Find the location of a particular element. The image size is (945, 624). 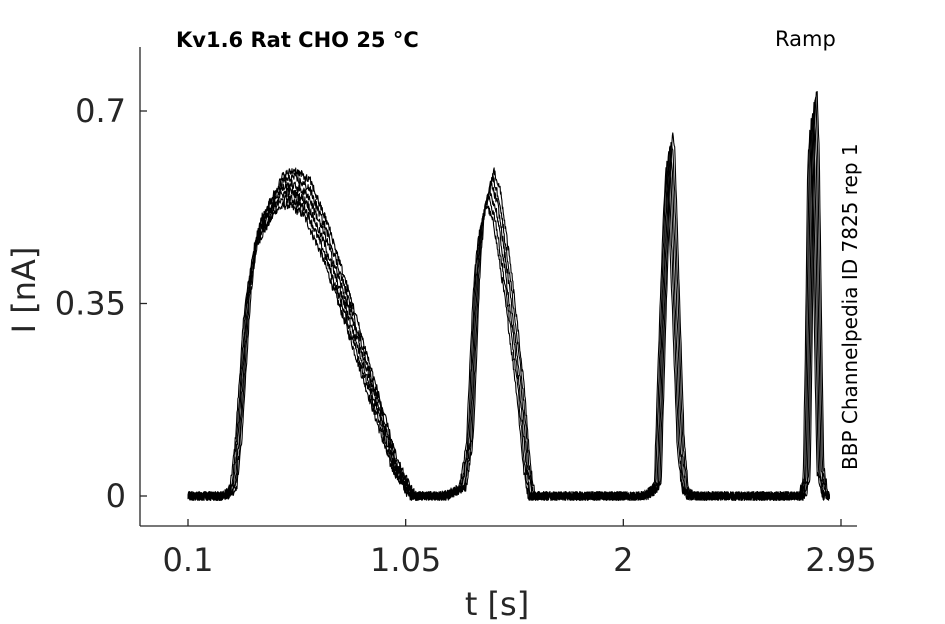

chart-title: Kv1.6 Rat CHO 25 °C is located at coordinates (297, 40).